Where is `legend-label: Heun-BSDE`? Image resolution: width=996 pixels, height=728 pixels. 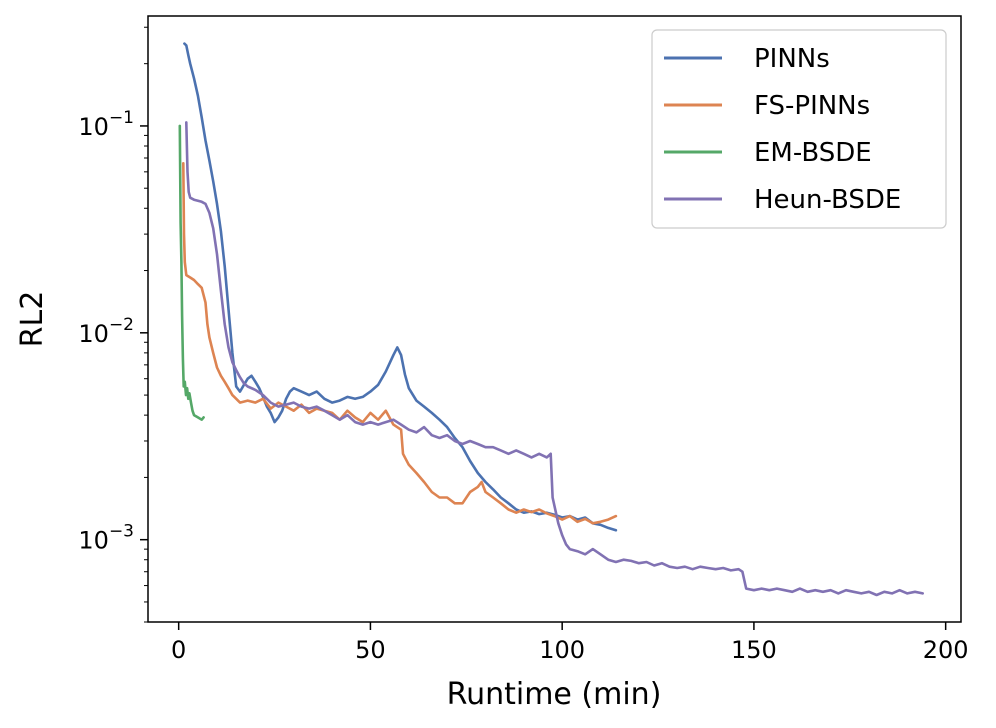 legend-label: Heun-BSDE is located at coordinates (827, 200).